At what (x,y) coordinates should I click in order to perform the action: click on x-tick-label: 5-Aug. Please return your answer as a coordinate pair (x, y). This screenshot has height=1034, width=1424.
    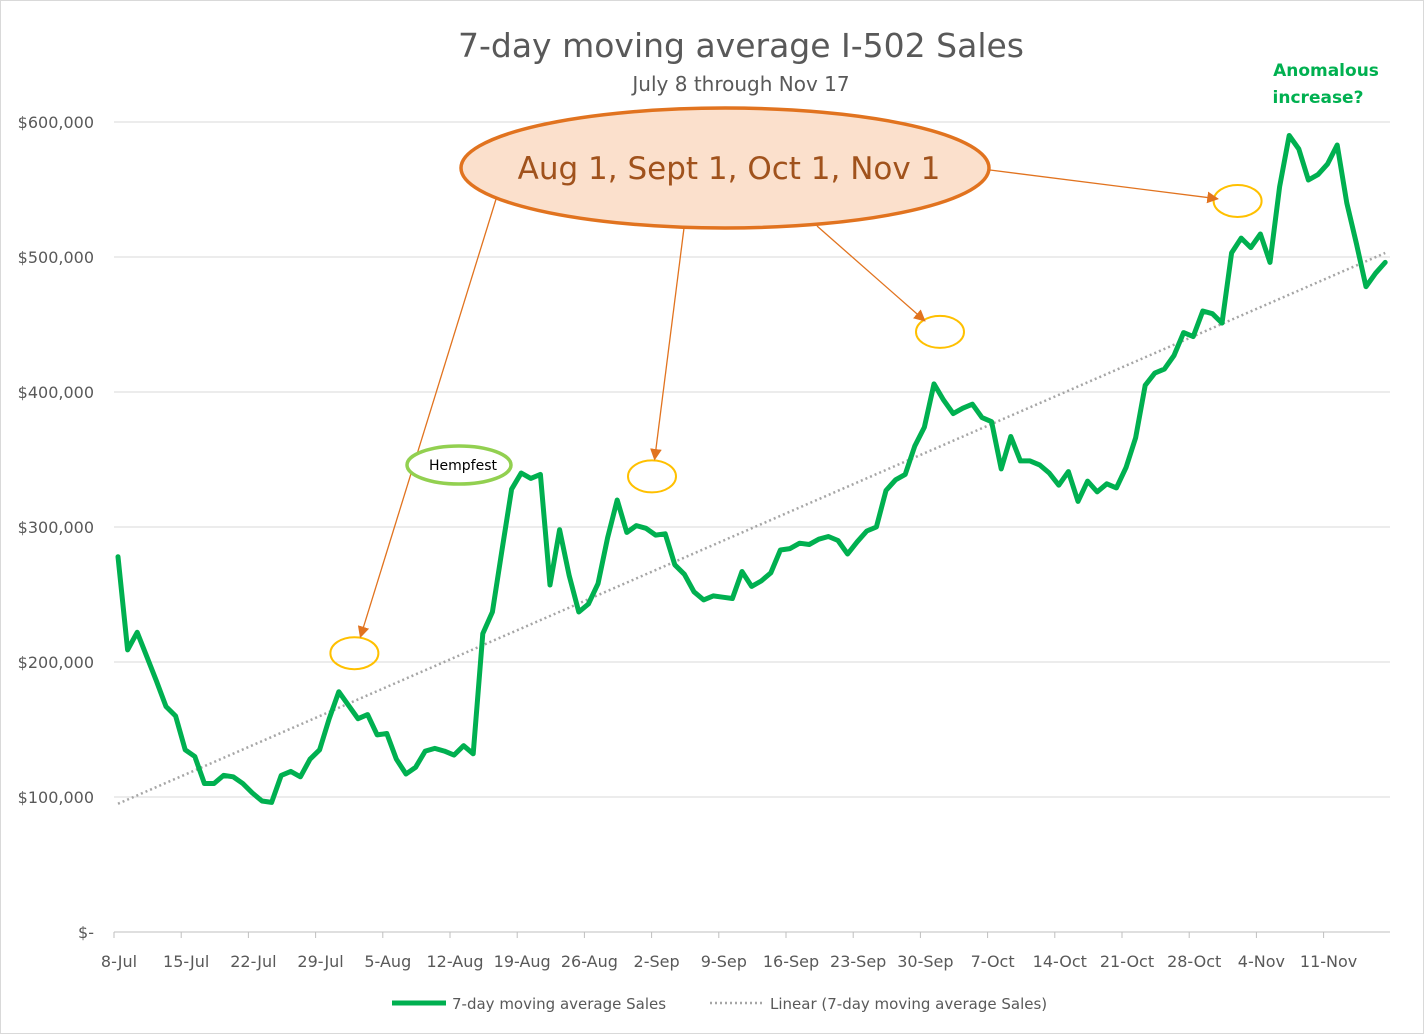
    Looking at the image, I should click on (387, 961).